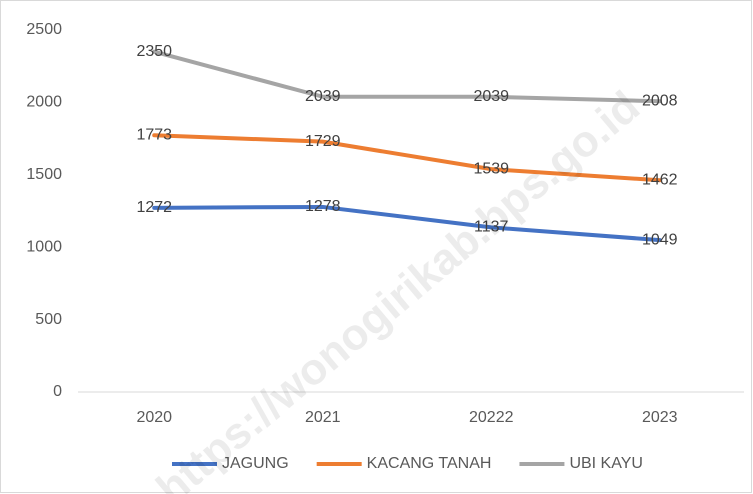 The image size is (753, 494). What do you see at coordinates (660, 239) in the screenshot?
I see `data-label: 1049` at bounding box center [660, 239].